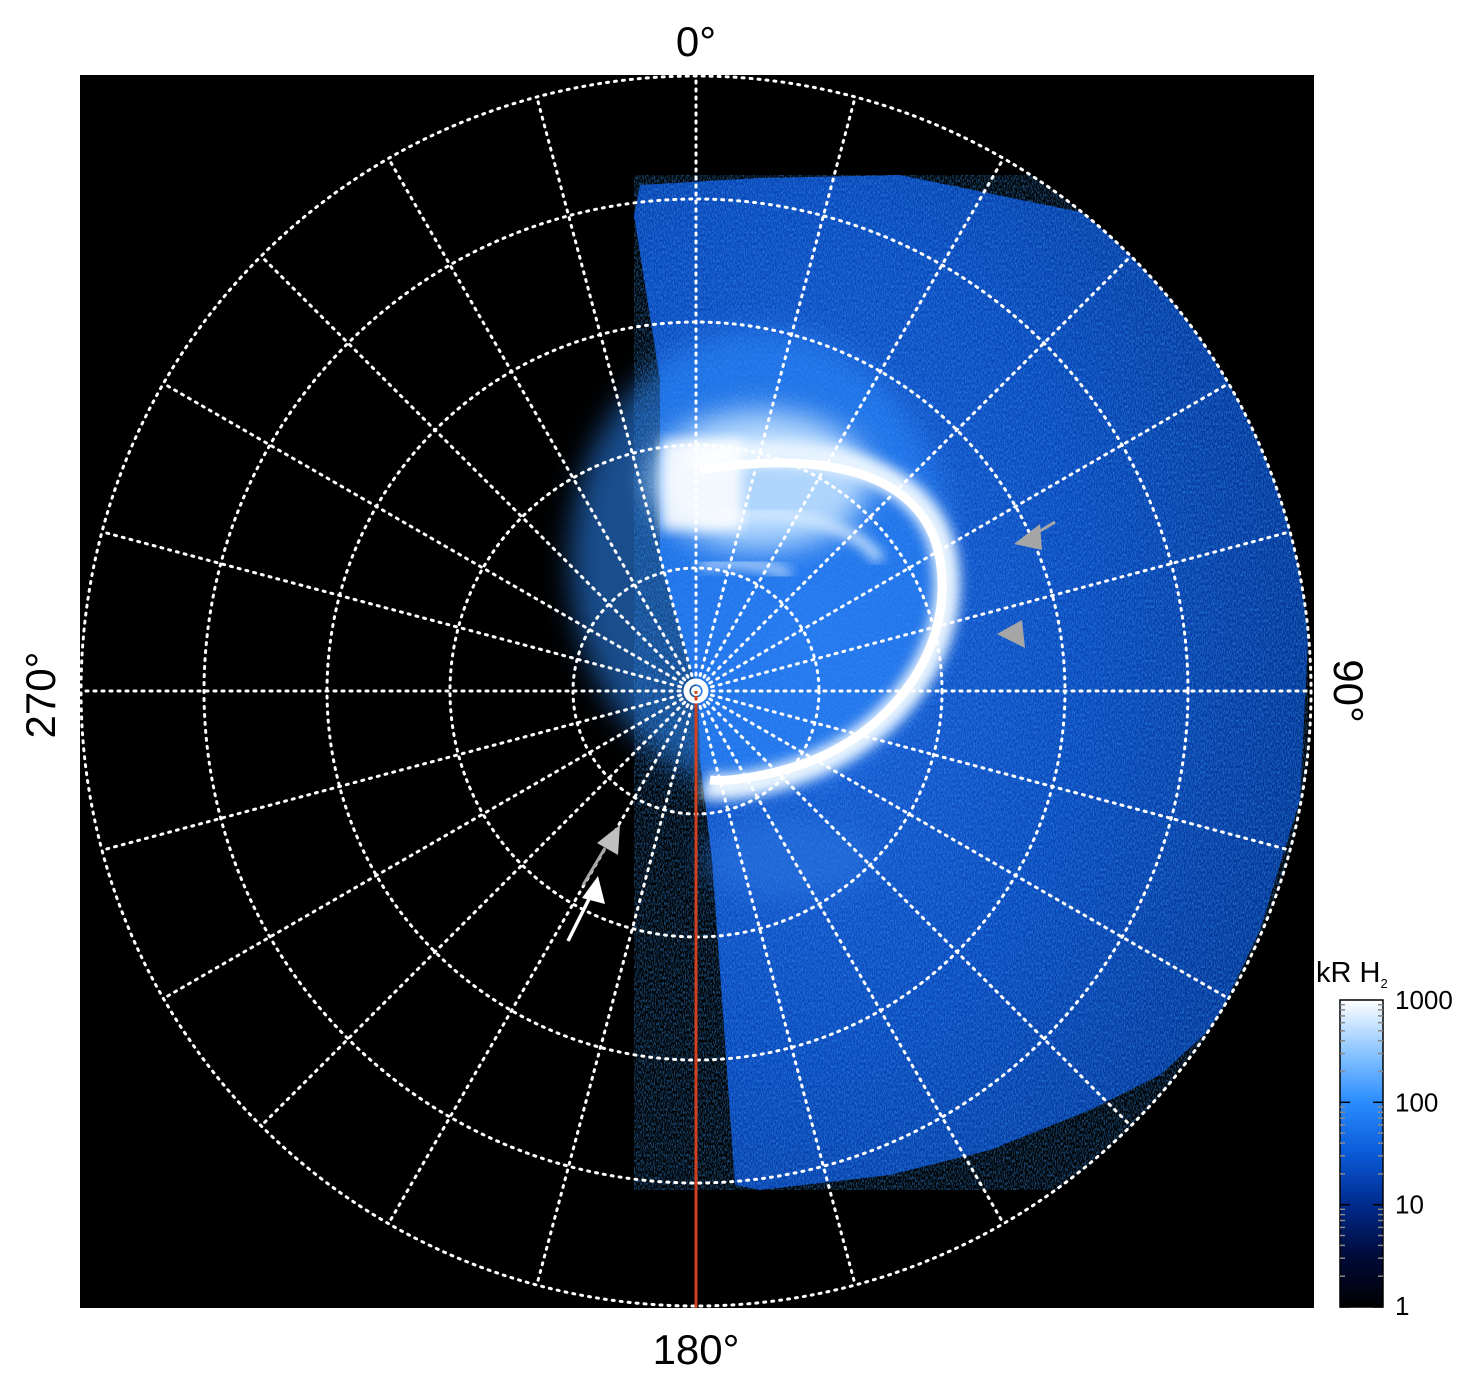 The width and height of the screenshot is (1481, 1384). Describe the element at coordinates (1383, 983) in the screenshot. I see `colorbar-title-sub: 2` at that location.